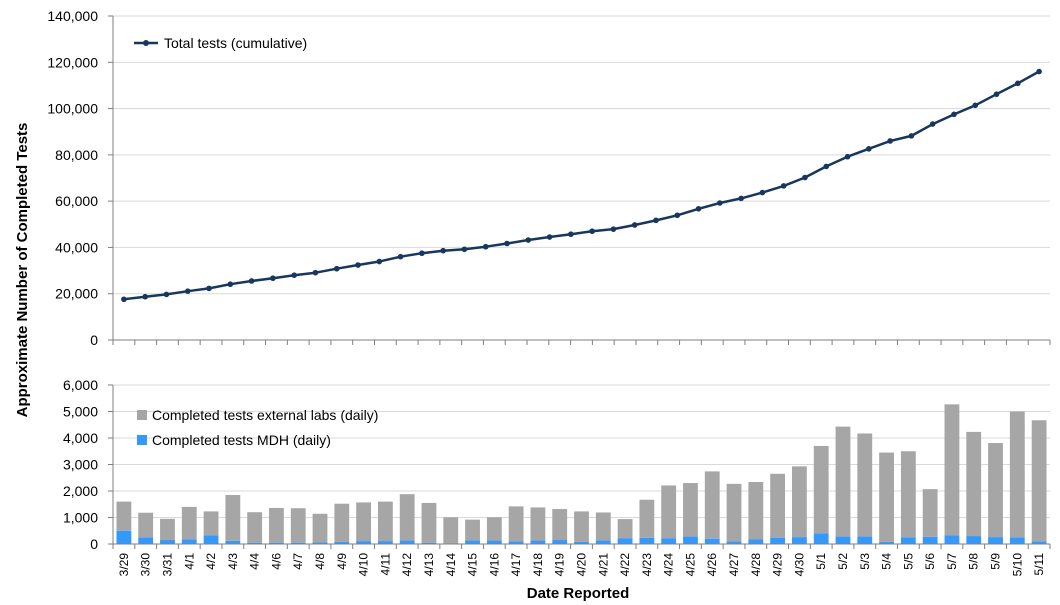  I want to click on top-y-tick-label: 120,000, so click(72, 62).